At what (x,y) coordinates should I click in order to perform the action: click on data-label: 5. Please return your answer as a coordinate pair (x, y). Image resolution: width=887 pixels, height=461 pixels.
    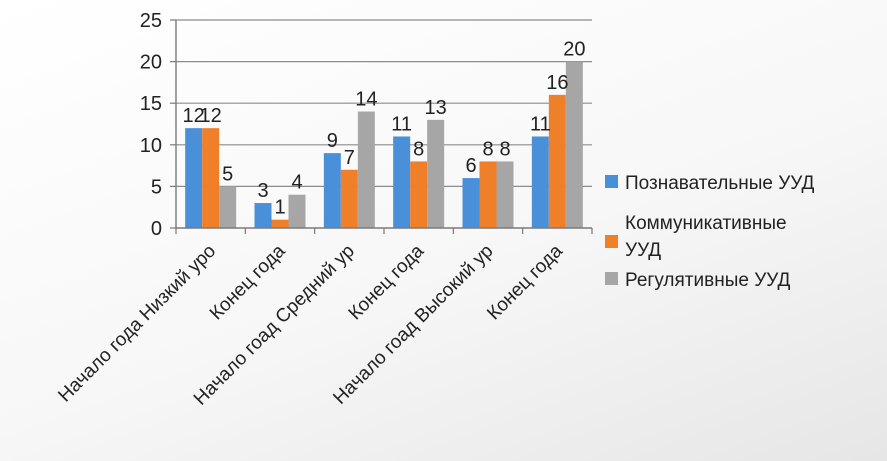
    Looking at the image, I should click on (227, 174).